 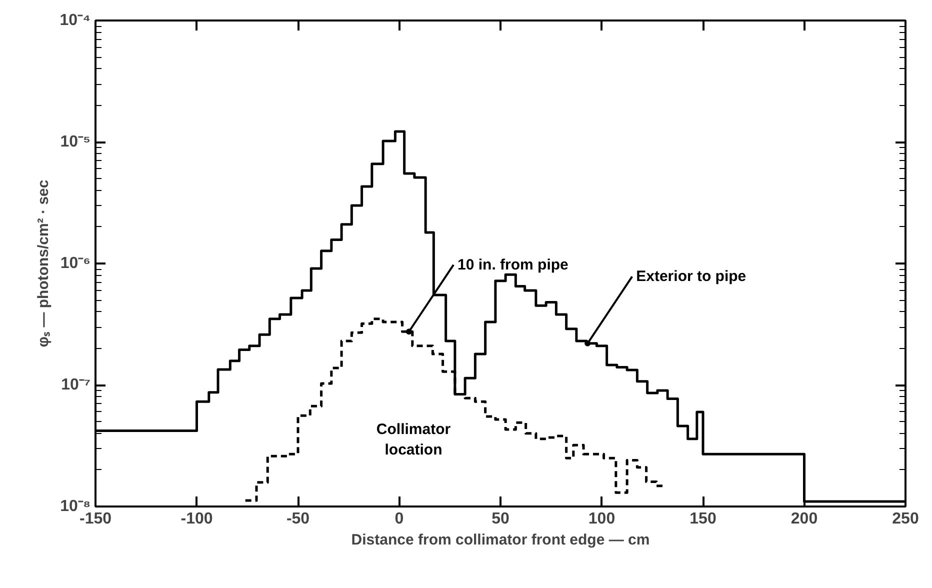 What do you see at coordinates (95, 519) in the screenshot?
I see `x-tick-label: -150` at bounding box center [95, 519].